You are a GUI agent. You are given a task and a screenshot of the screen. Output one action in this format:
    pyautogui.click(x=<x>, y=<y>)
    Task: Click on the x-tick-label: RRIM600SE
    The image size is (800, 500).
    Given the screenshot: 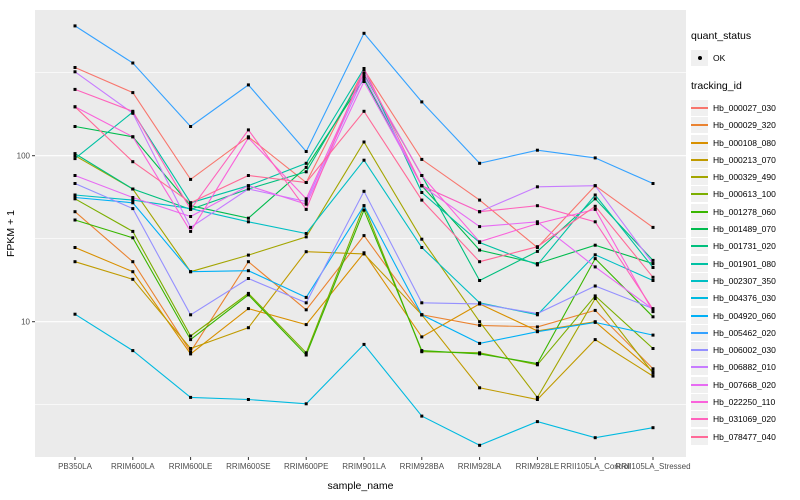 What is the action you would take?
    pyautogui.click(x=248, y=466)
    